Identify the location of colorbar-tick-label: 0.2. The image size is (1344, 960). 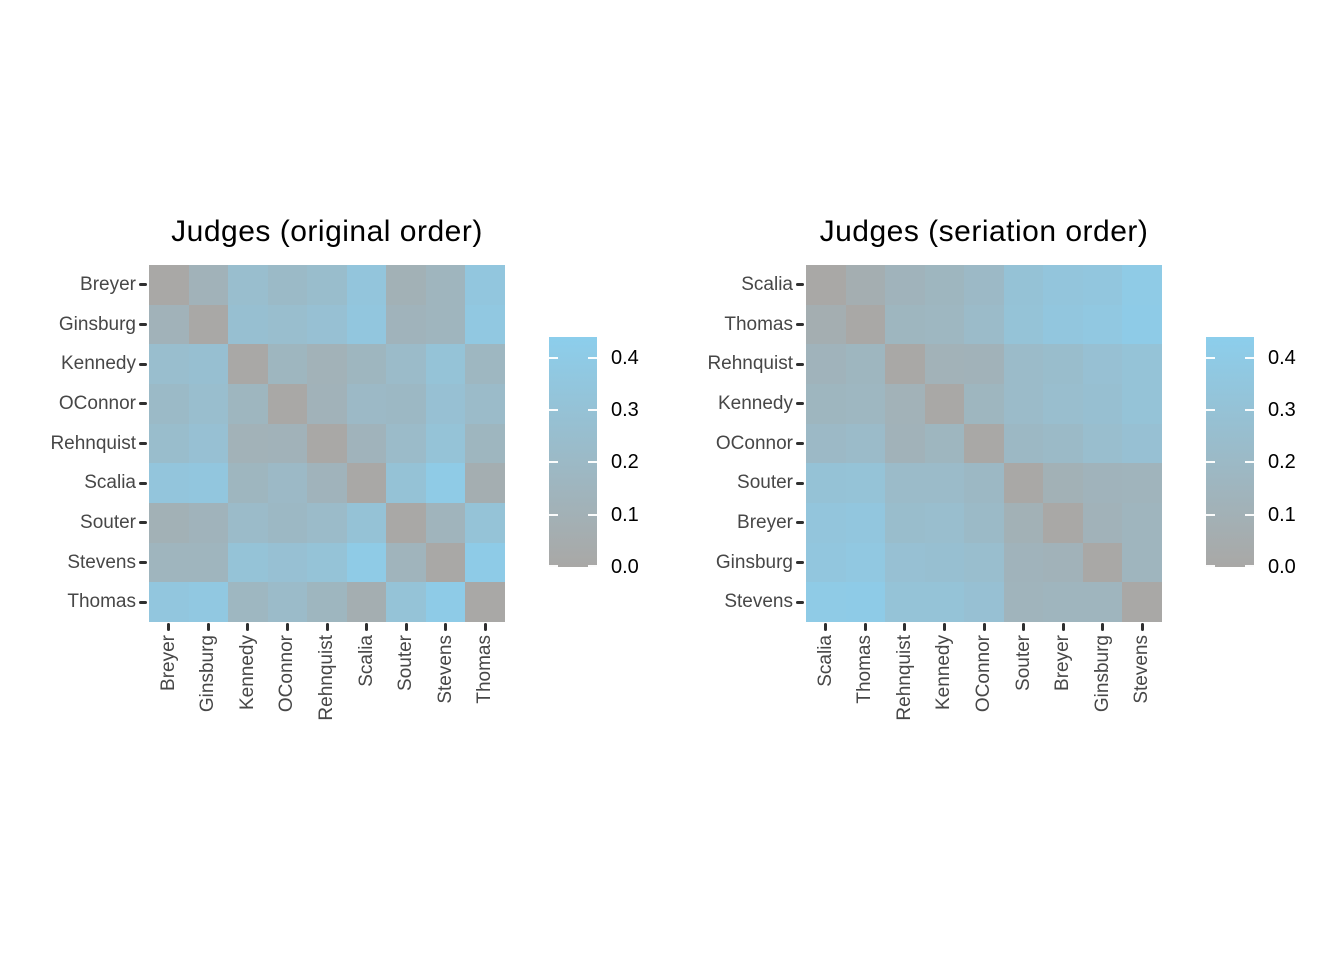
(625, 462).